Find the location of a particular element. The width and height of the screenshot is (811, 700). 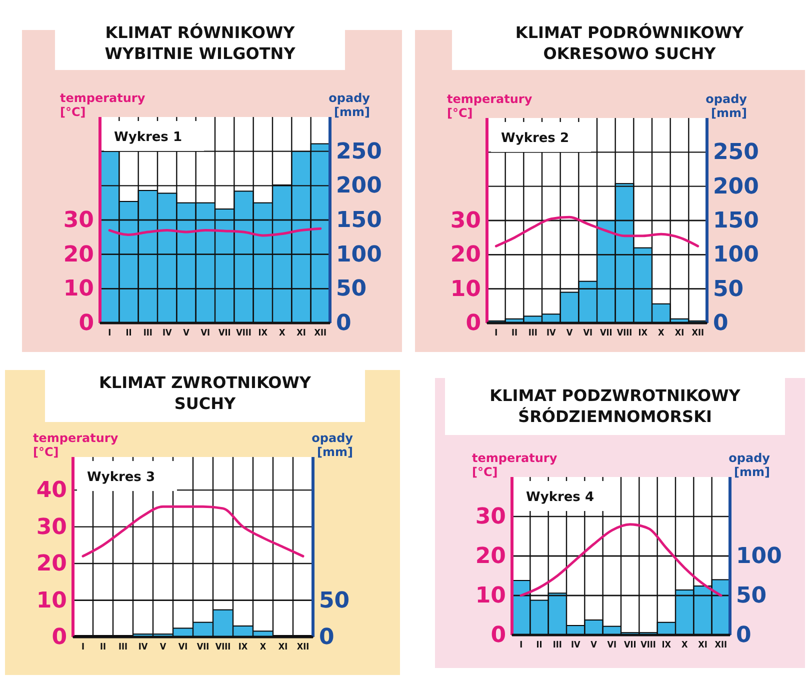

annotation: Wykres 2 is located at coordinates (535, 138).